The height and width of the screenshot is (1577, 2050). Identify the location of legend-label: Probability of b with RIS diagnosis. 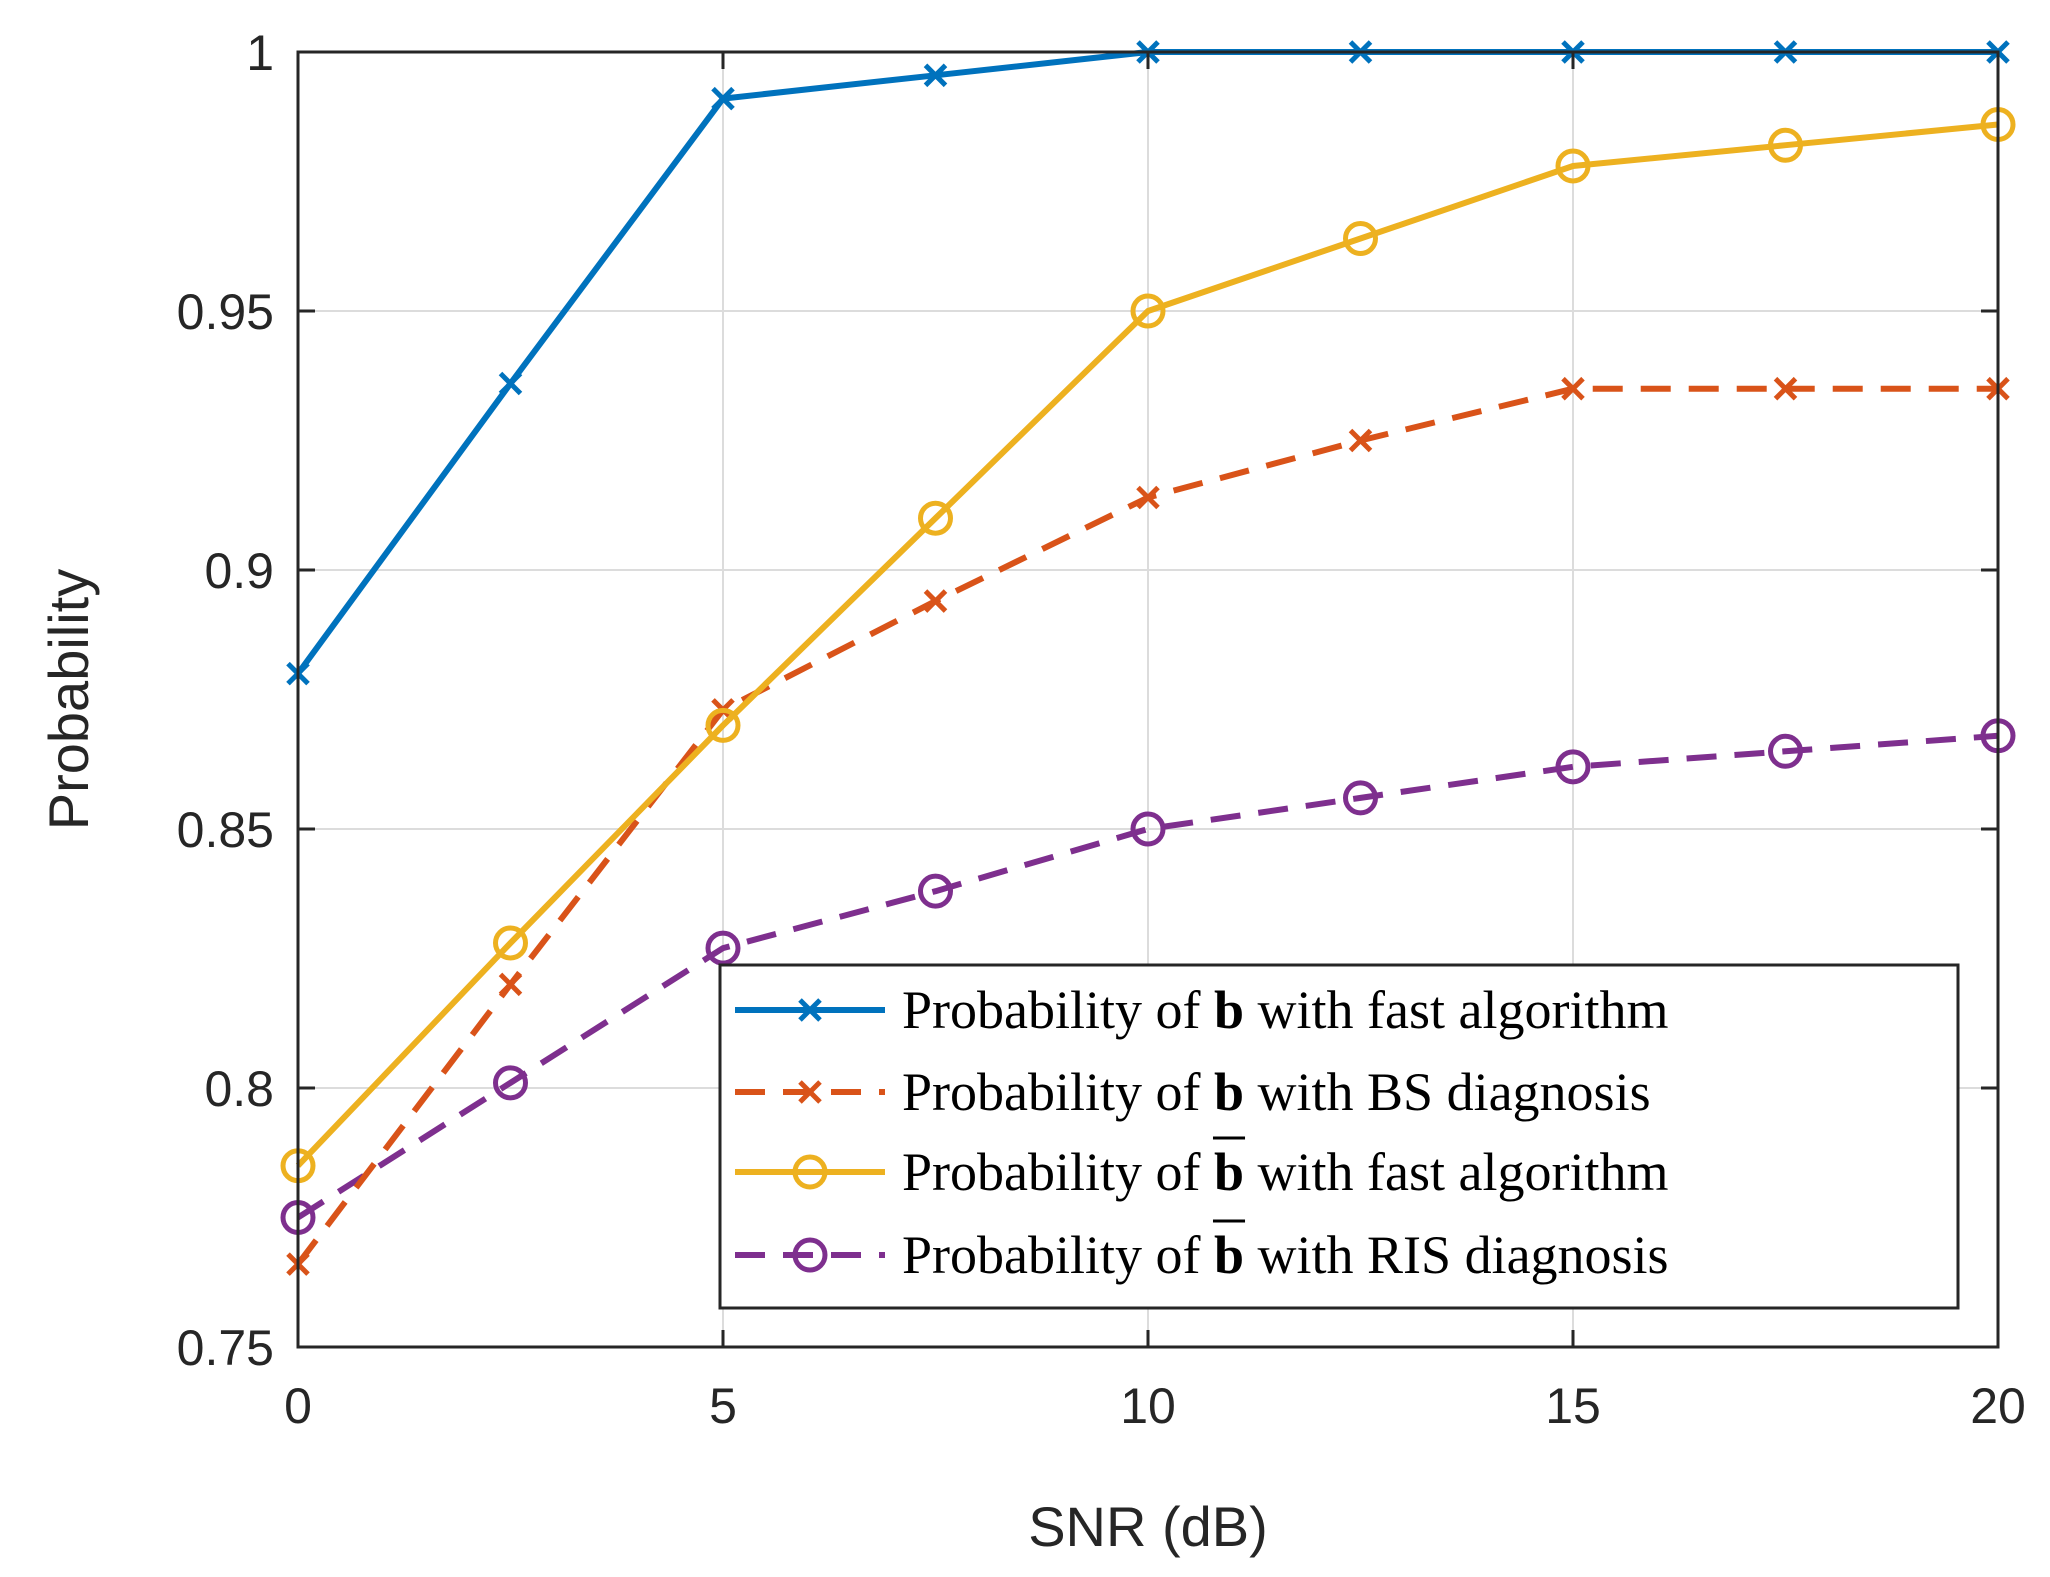
(1285, 1255).